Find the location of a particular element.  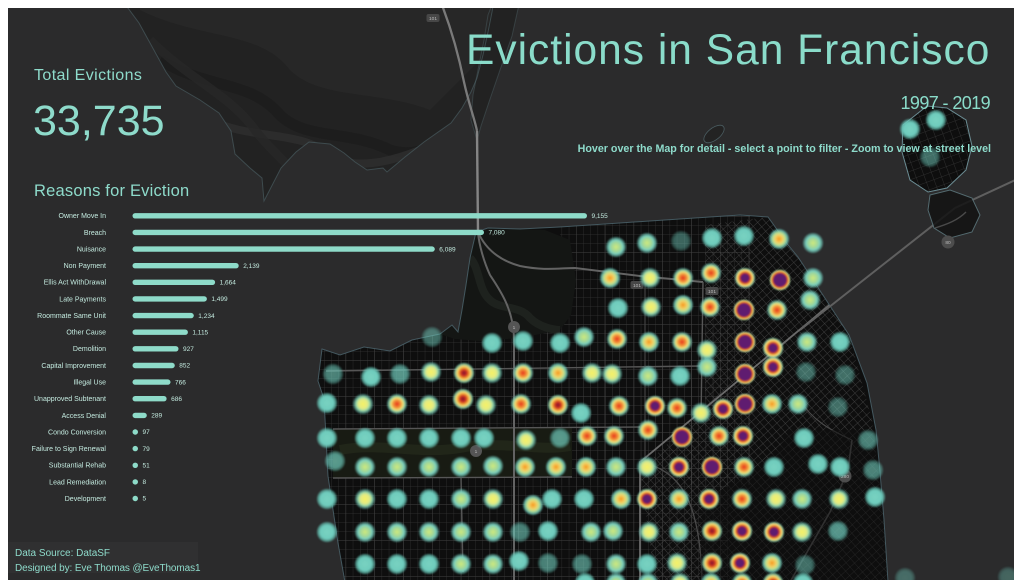

svg-text: Roommate Same Unit is located at coordinates (71, 316).